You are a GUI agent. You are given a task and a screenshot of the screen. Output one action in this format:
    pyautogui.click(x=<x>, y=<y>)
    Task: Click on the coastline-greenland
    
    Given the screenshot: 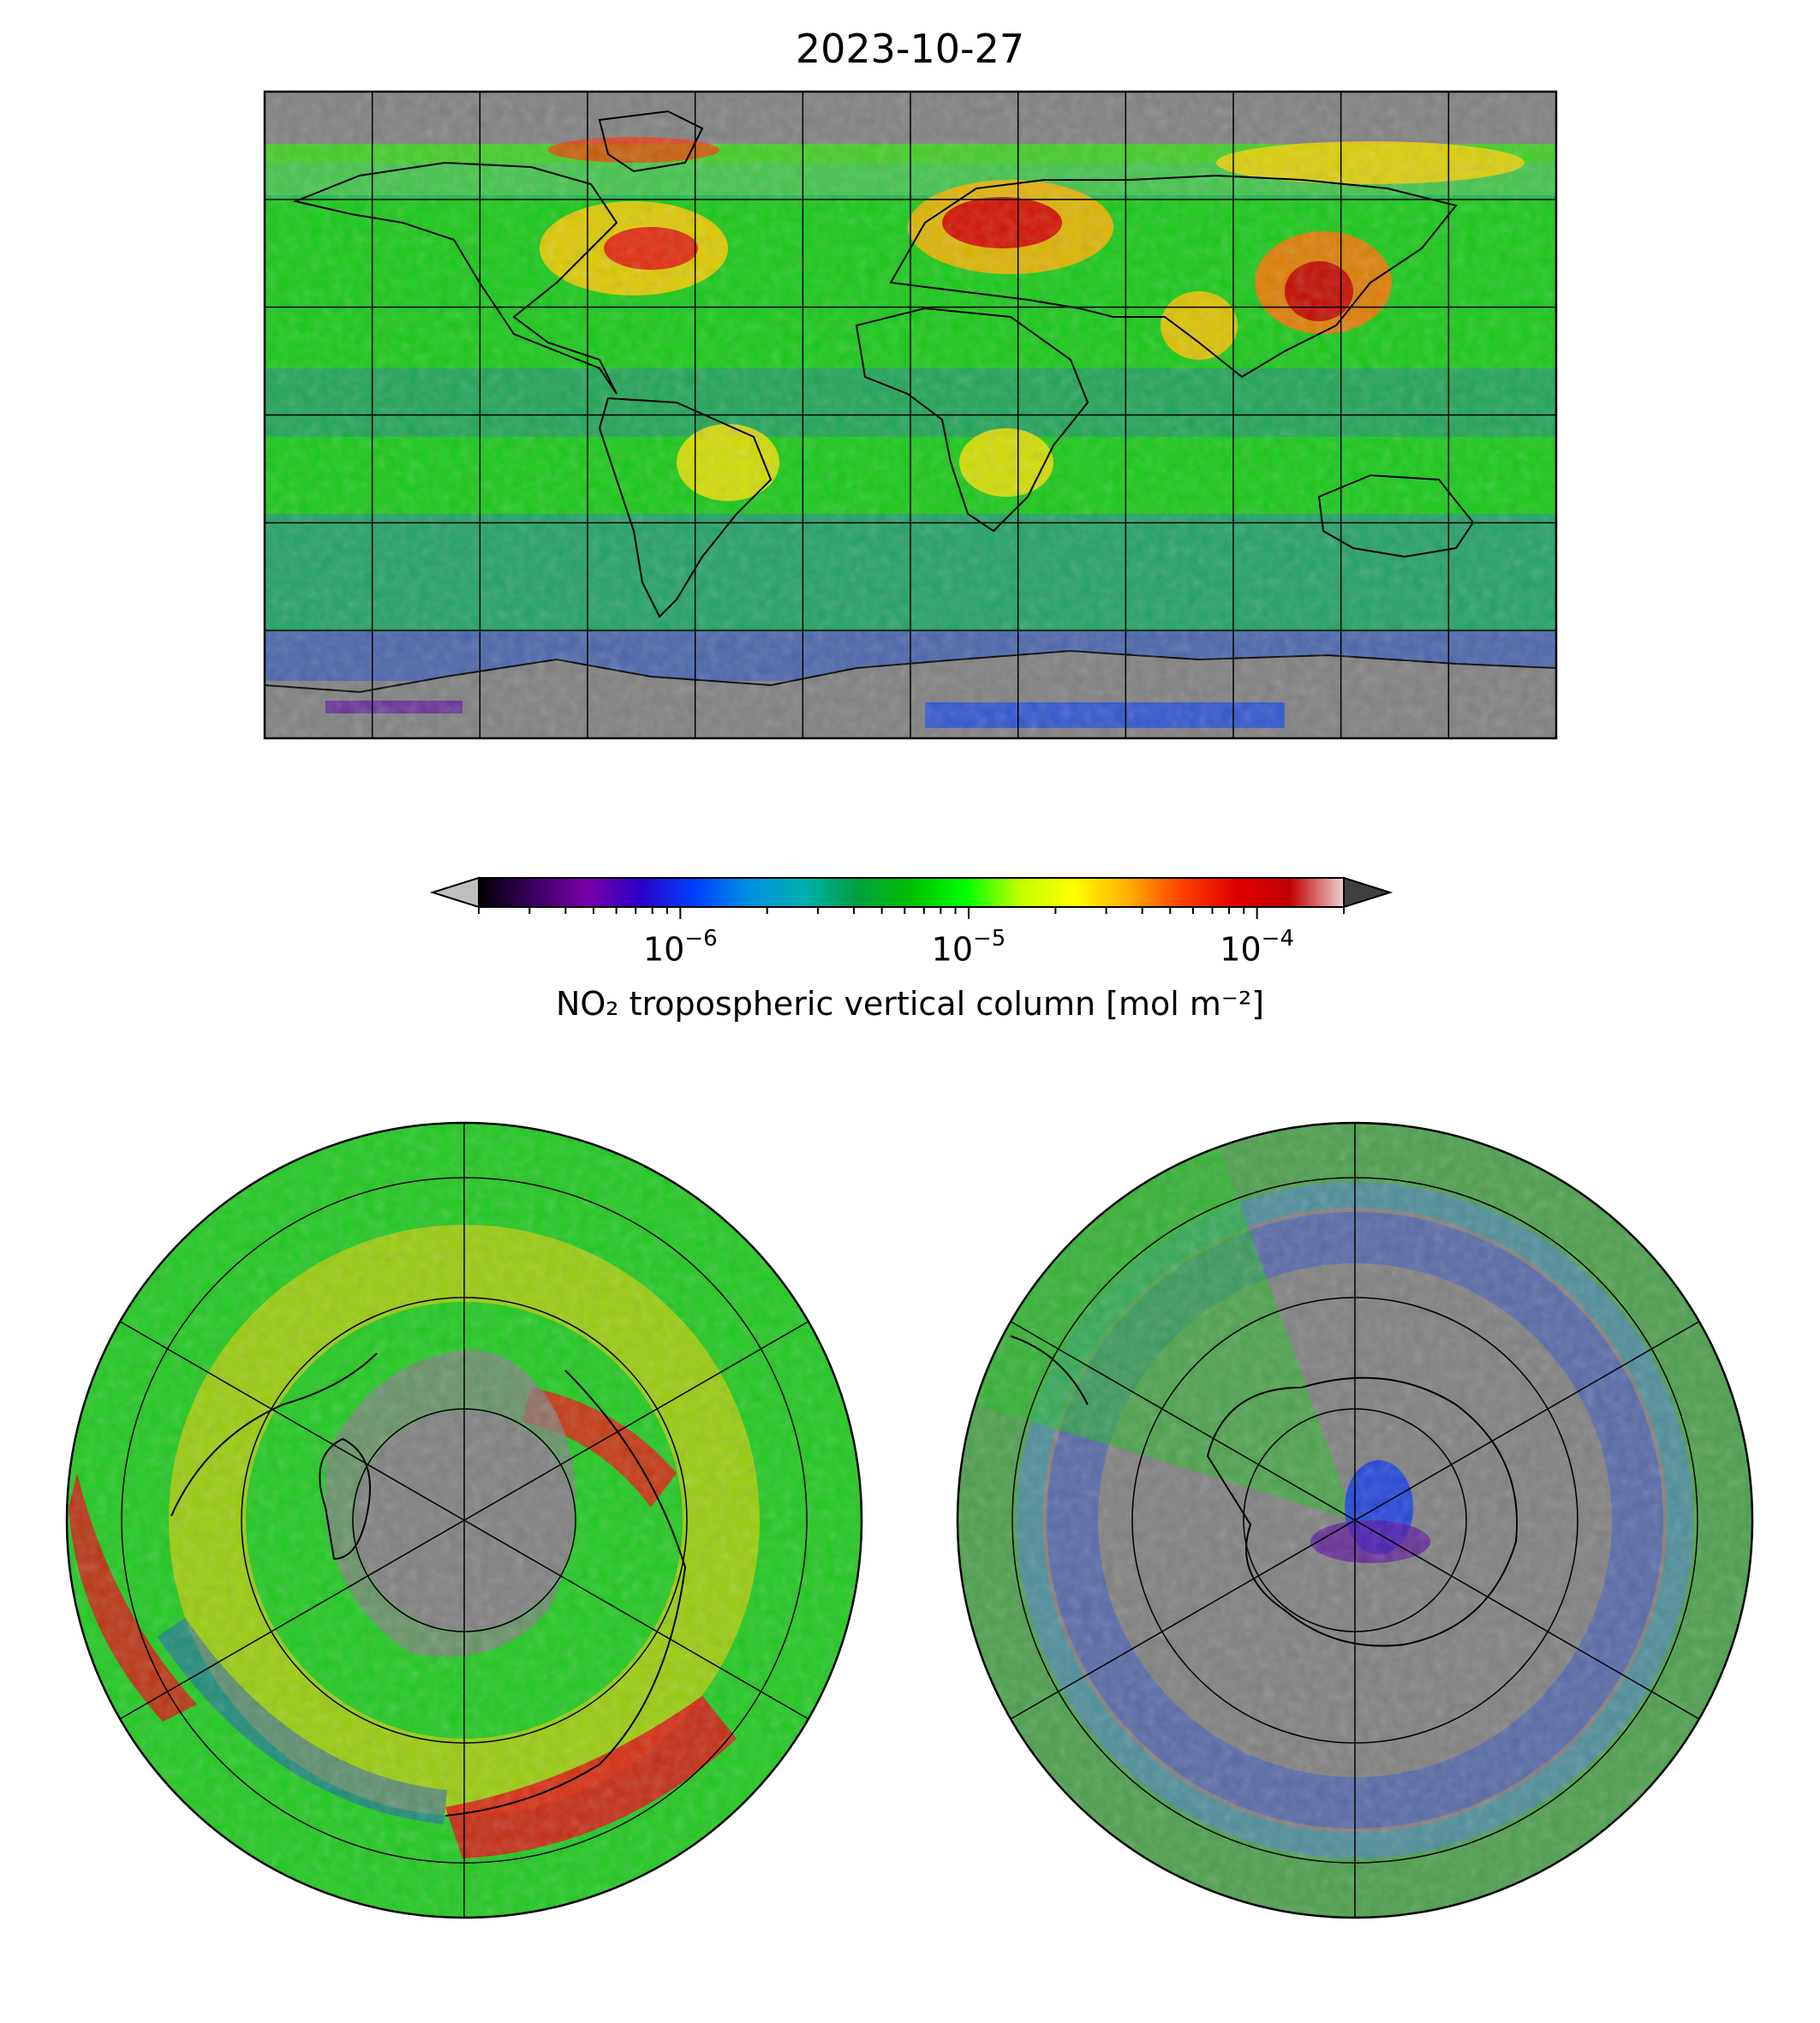 What is the action you would take?
    pyautogui.click(x=651, y=141)
    